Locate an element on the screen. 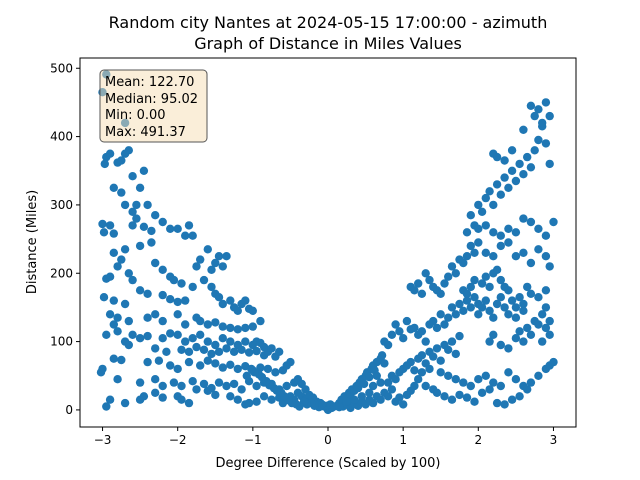  x-tick-label: 1 is located at coordinates (403, 440).